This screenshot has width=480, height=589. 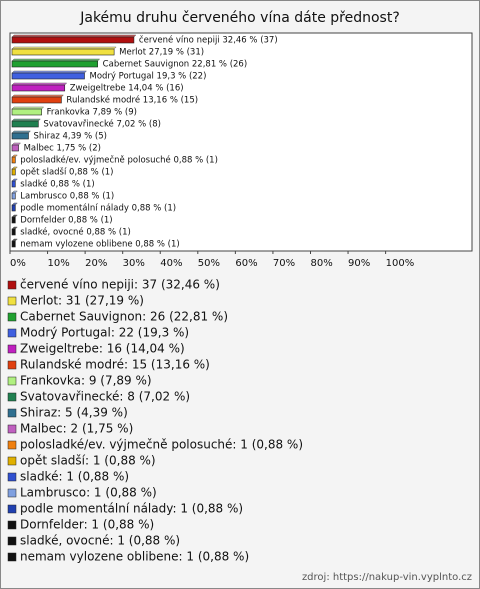 I want to click on bar-label: sladké 0,88 % (1), so click(x=57, y=184).